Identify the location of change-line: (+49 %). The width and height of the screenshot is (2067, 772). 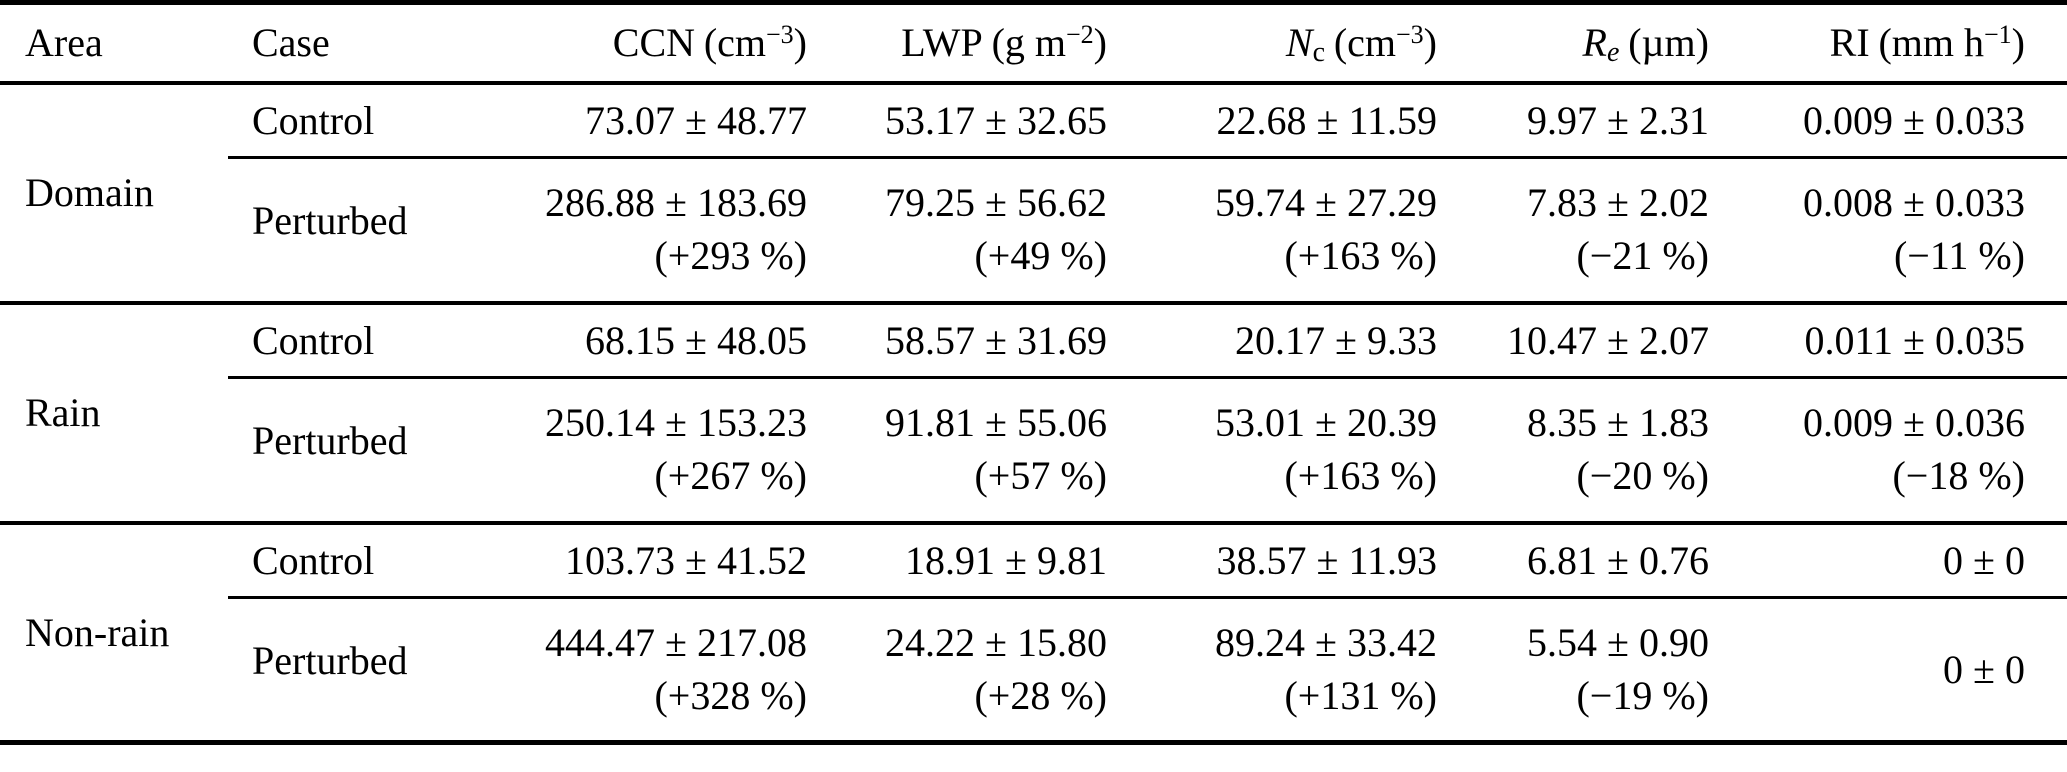
(1040, 255).